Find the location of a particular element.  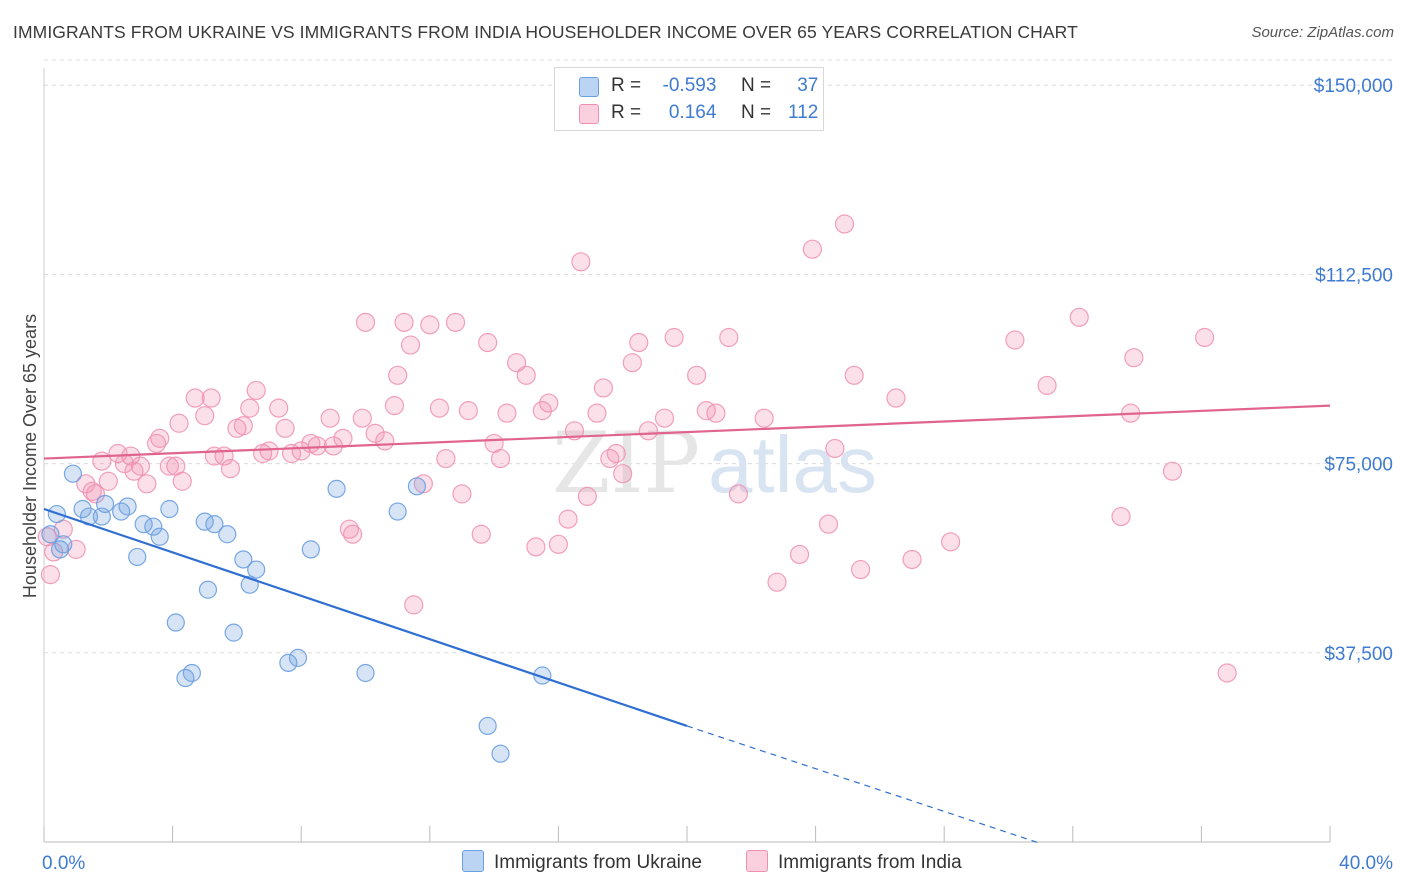

bottom-legend-india: Immigrants from India is located at coordinates (854, 862).